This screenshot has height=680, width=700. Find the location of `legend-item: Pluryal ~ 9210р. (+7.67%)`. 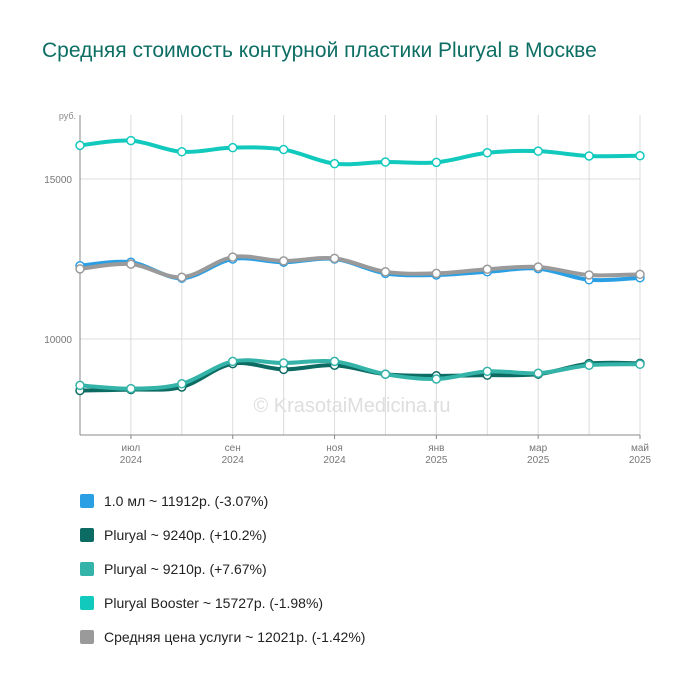

legend-item: Pluryal ~ 9210р. (+7.67%) is located at coordinates (222, 569).